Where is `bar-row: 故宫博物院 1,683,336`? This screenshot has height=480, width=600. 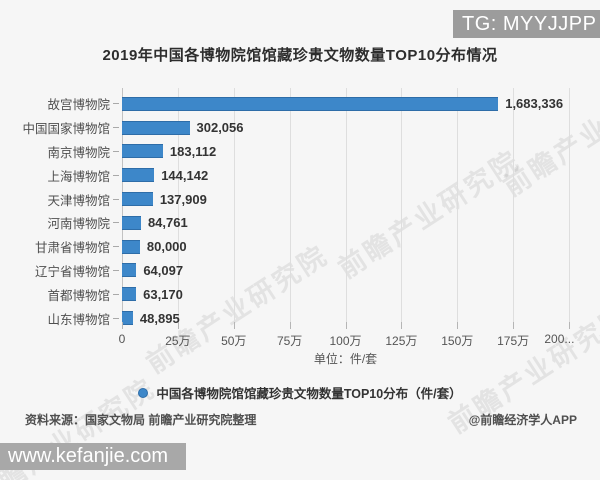 bar-row: 故宫博物院 1,683,336 is located at coordinates (300, 104).